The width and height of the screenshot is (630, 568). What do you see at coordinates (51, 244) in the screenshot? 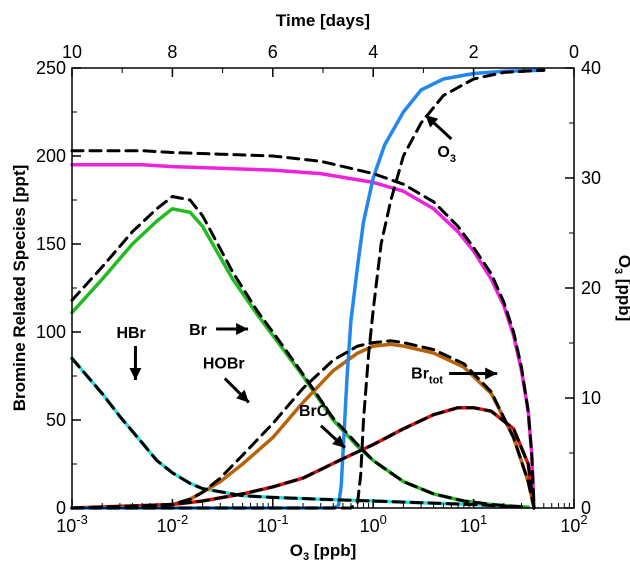
I see `left-axis-tick-label-3: 150` at bounding box center [51, 244].